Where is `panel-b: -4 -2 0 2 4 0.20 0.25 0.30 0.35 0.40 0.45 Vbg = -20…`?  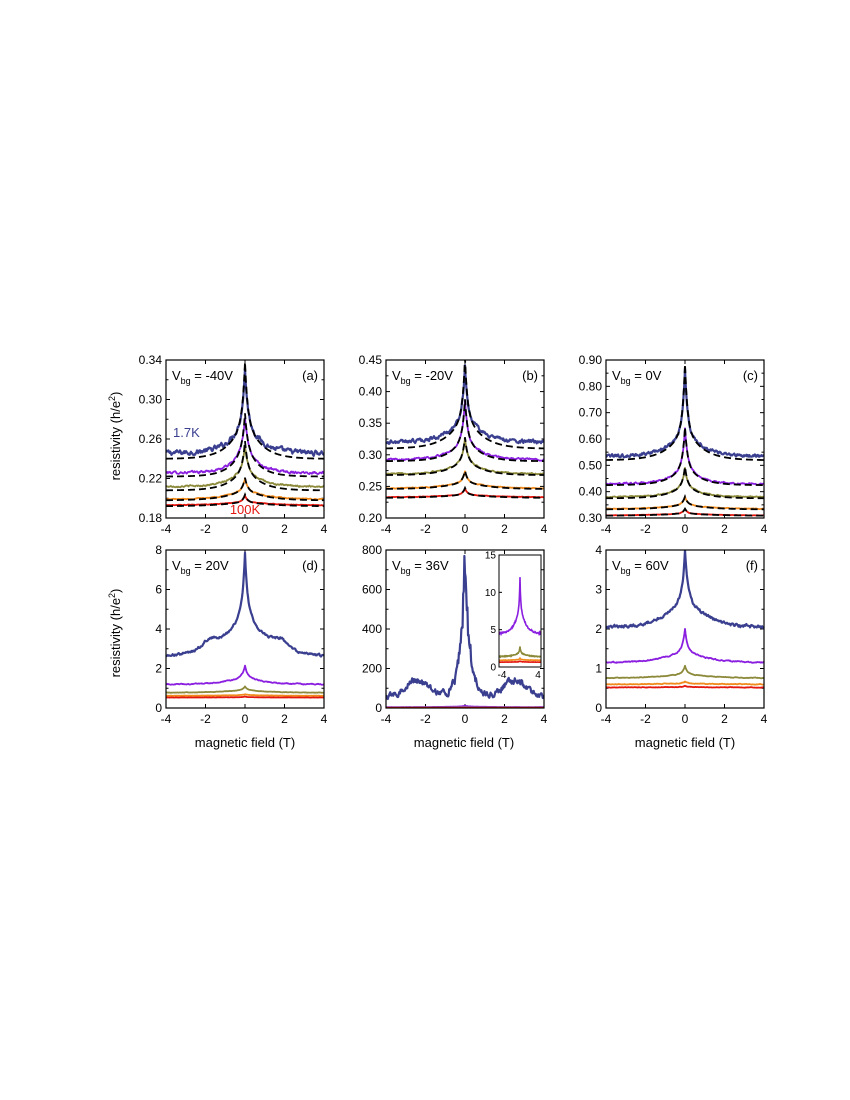 panel-b: -4 -2 0 2 4 0.20 0.25 0.30 0.35 0.40 0.45 Vbg = -20… is located at coordinates (453, 444).